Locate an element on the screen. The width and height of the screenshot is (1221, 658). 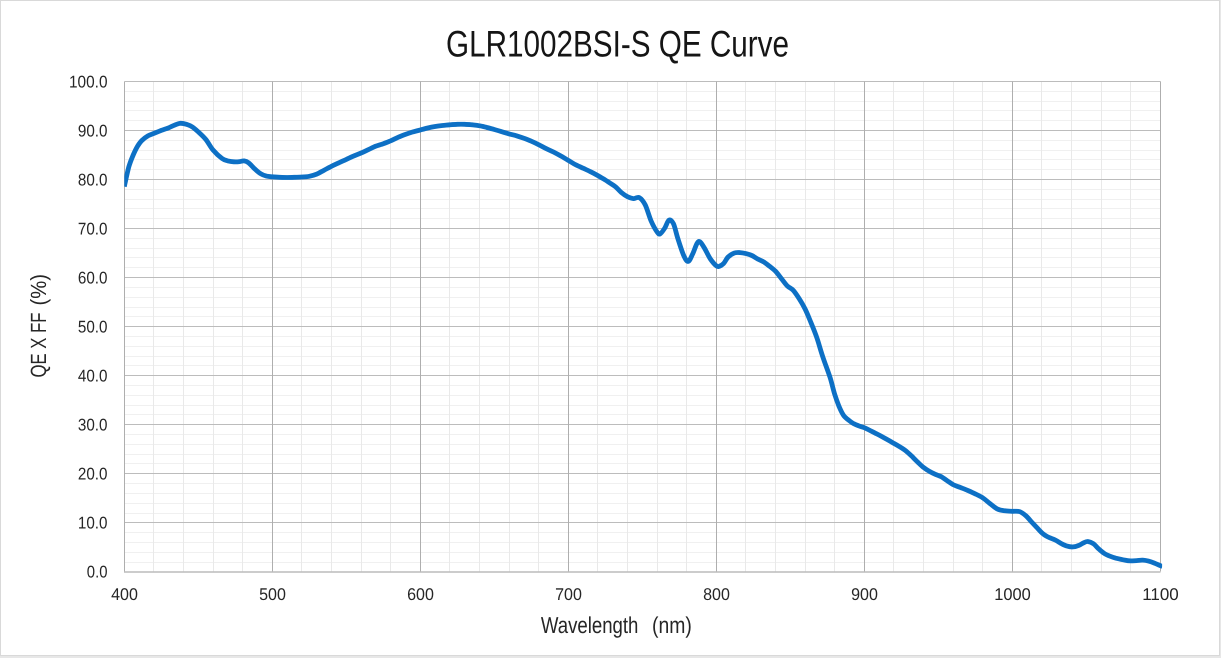
svg-text: 10.0 is located at coordinates (93, 523).